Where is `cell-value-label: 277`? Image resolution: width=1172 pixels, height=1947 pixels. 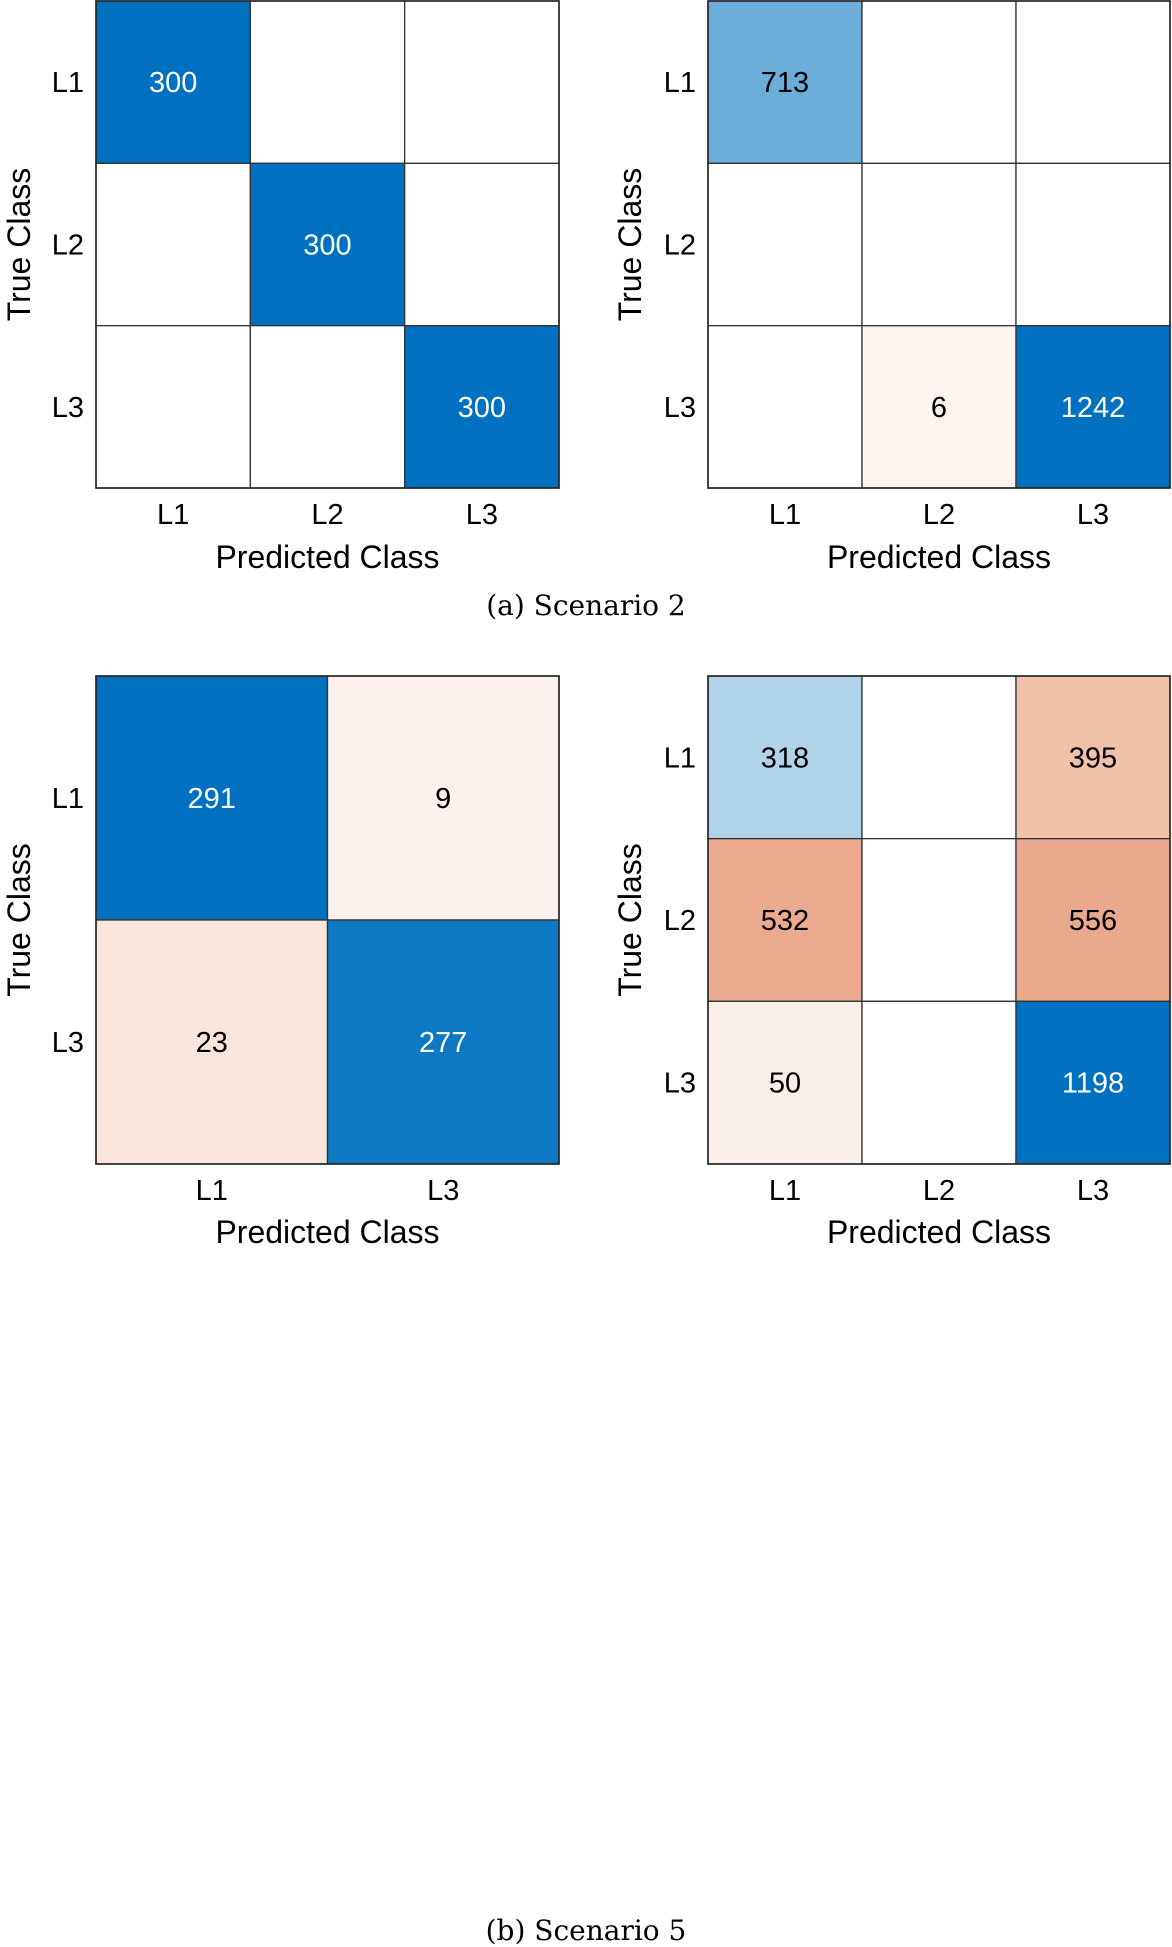 cell-value-label: 277 is located at coordinates (443, 1043).